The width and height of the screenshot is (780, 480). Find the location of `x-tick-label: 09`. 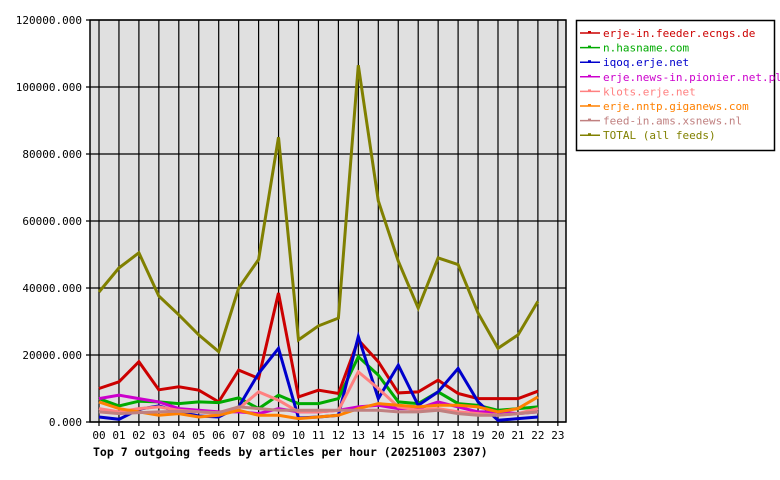

x-tick-label: 09 is located at coordinates (278, 435).